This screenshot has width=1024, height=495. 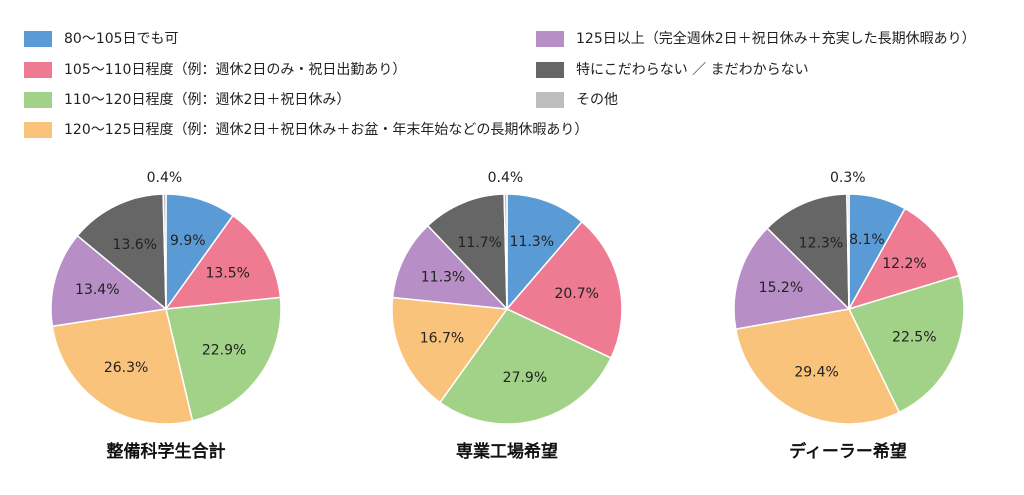 What do you see at coordinates (576, 294) in the screenshot?
I see `slice-label: 20.7%` at bounding box center [576, 294].